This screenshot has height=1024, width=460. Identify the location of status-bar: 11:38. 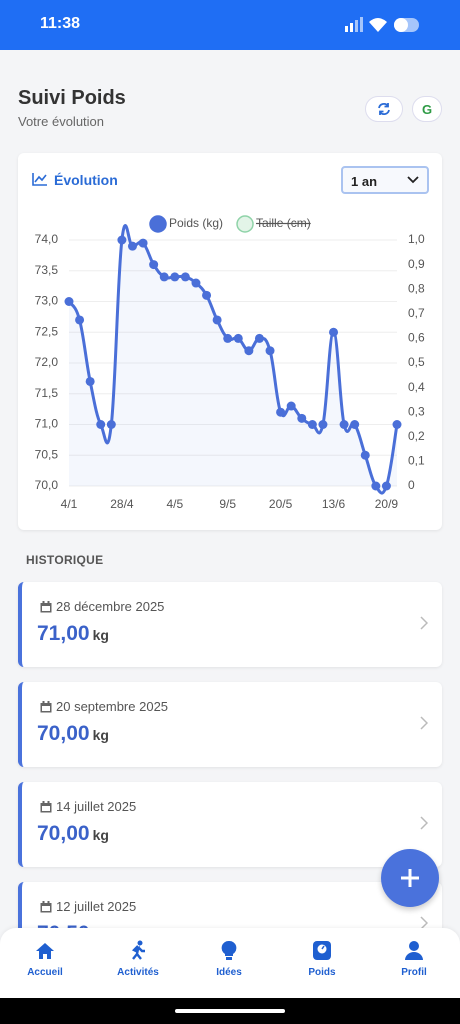
(230, 25).